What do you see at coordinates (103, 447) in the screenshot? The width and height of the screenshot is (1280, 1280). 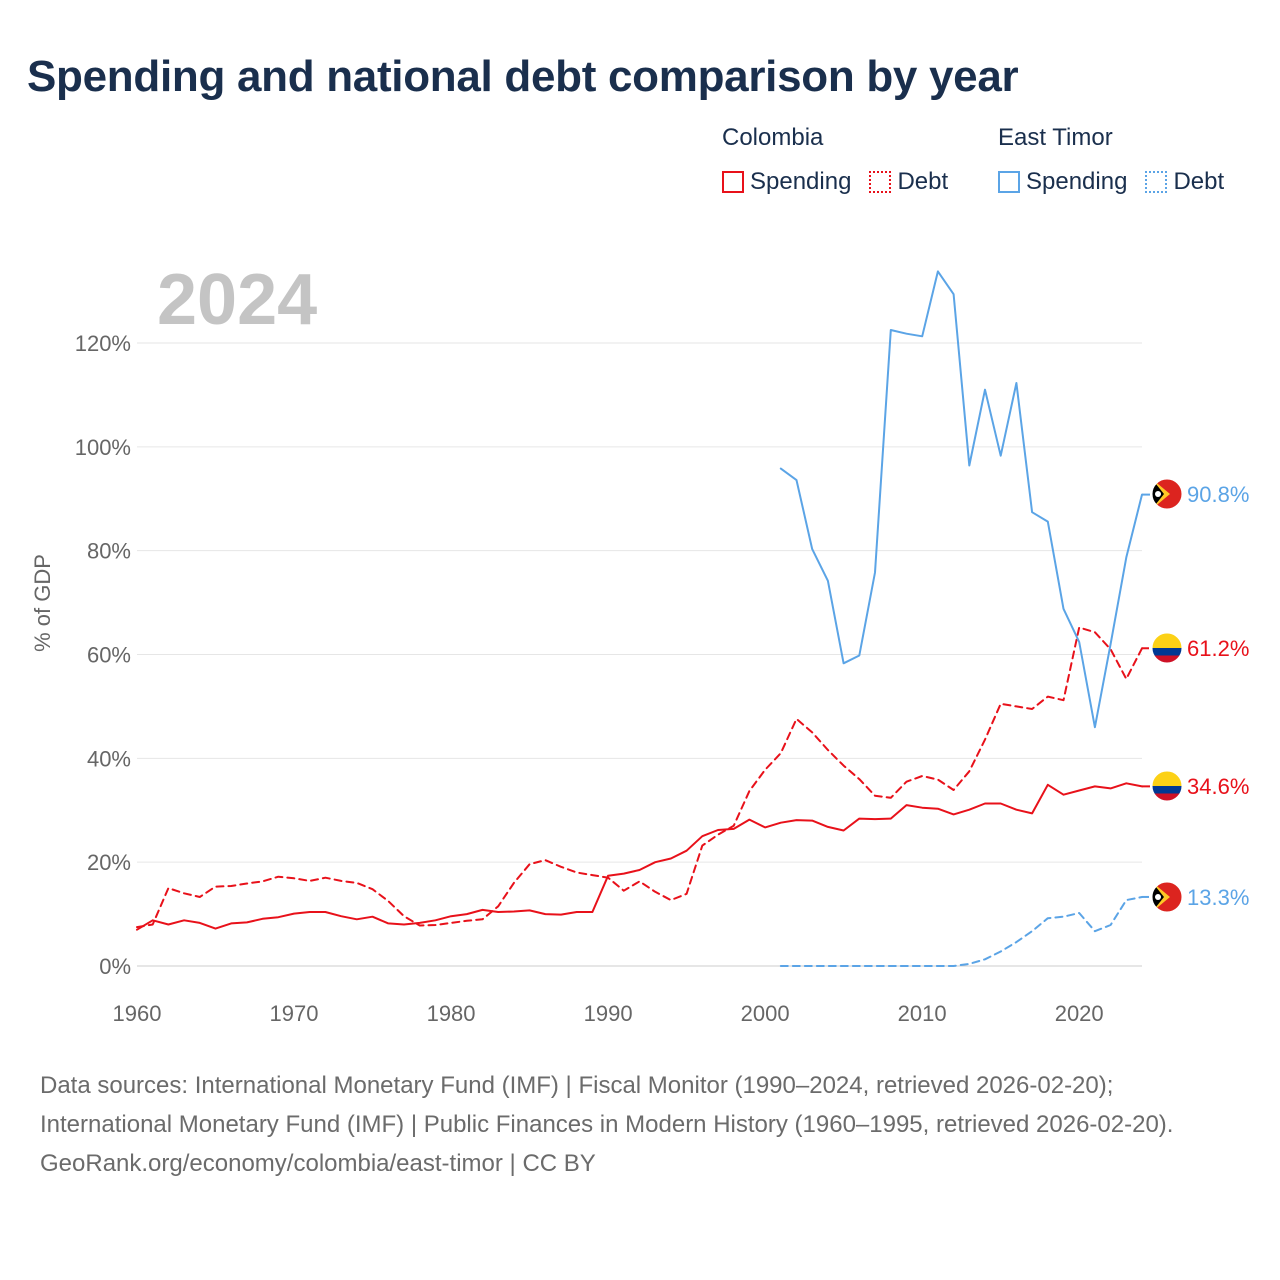 I see `y-tick-label: 100%` at bounding box center [103, 447].